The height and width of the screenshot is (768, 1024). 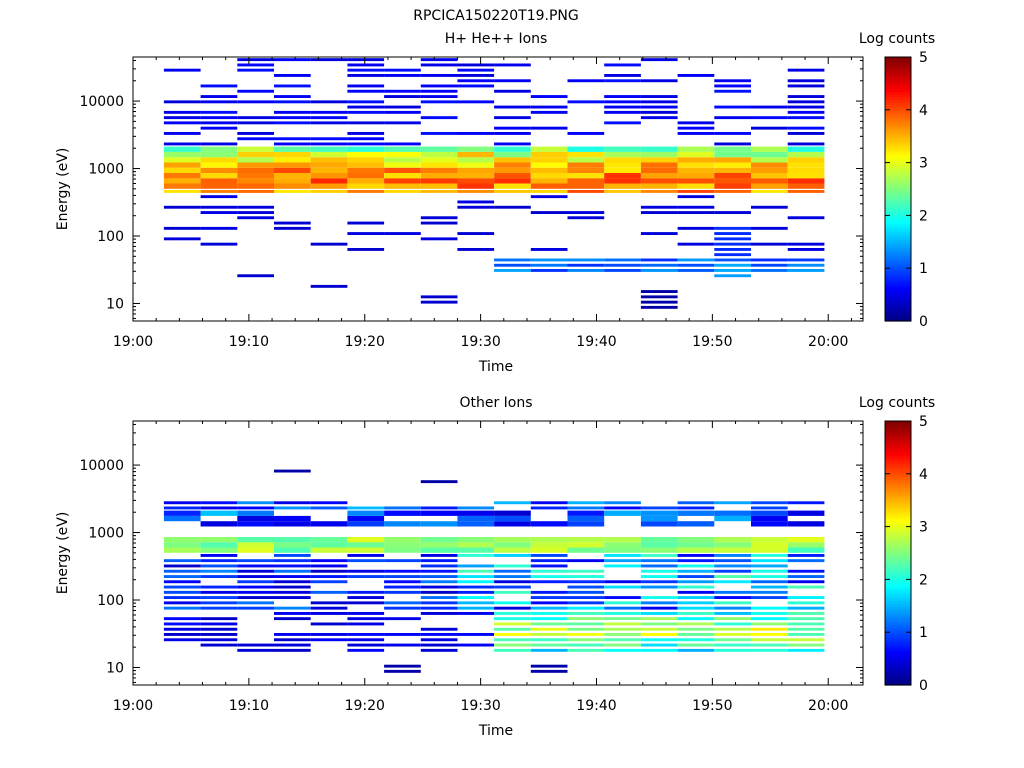 What do you see at coordinates (923, 269) in the screenshot?
I see `colorbar-tick-label: 1` at bounding box center [923, 269].